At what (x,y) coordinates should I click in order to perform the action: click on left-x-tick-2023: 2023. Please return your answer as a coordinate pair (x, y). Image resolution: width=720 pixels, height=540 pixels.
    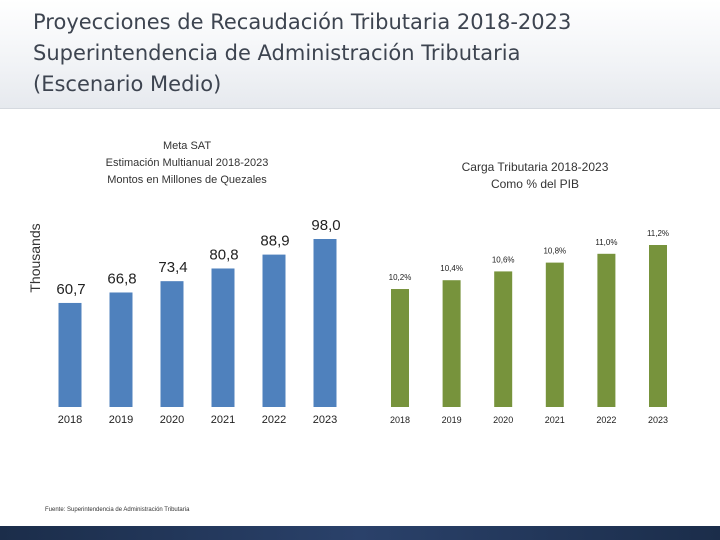
    Looking at the image, I should click on (325, 420).